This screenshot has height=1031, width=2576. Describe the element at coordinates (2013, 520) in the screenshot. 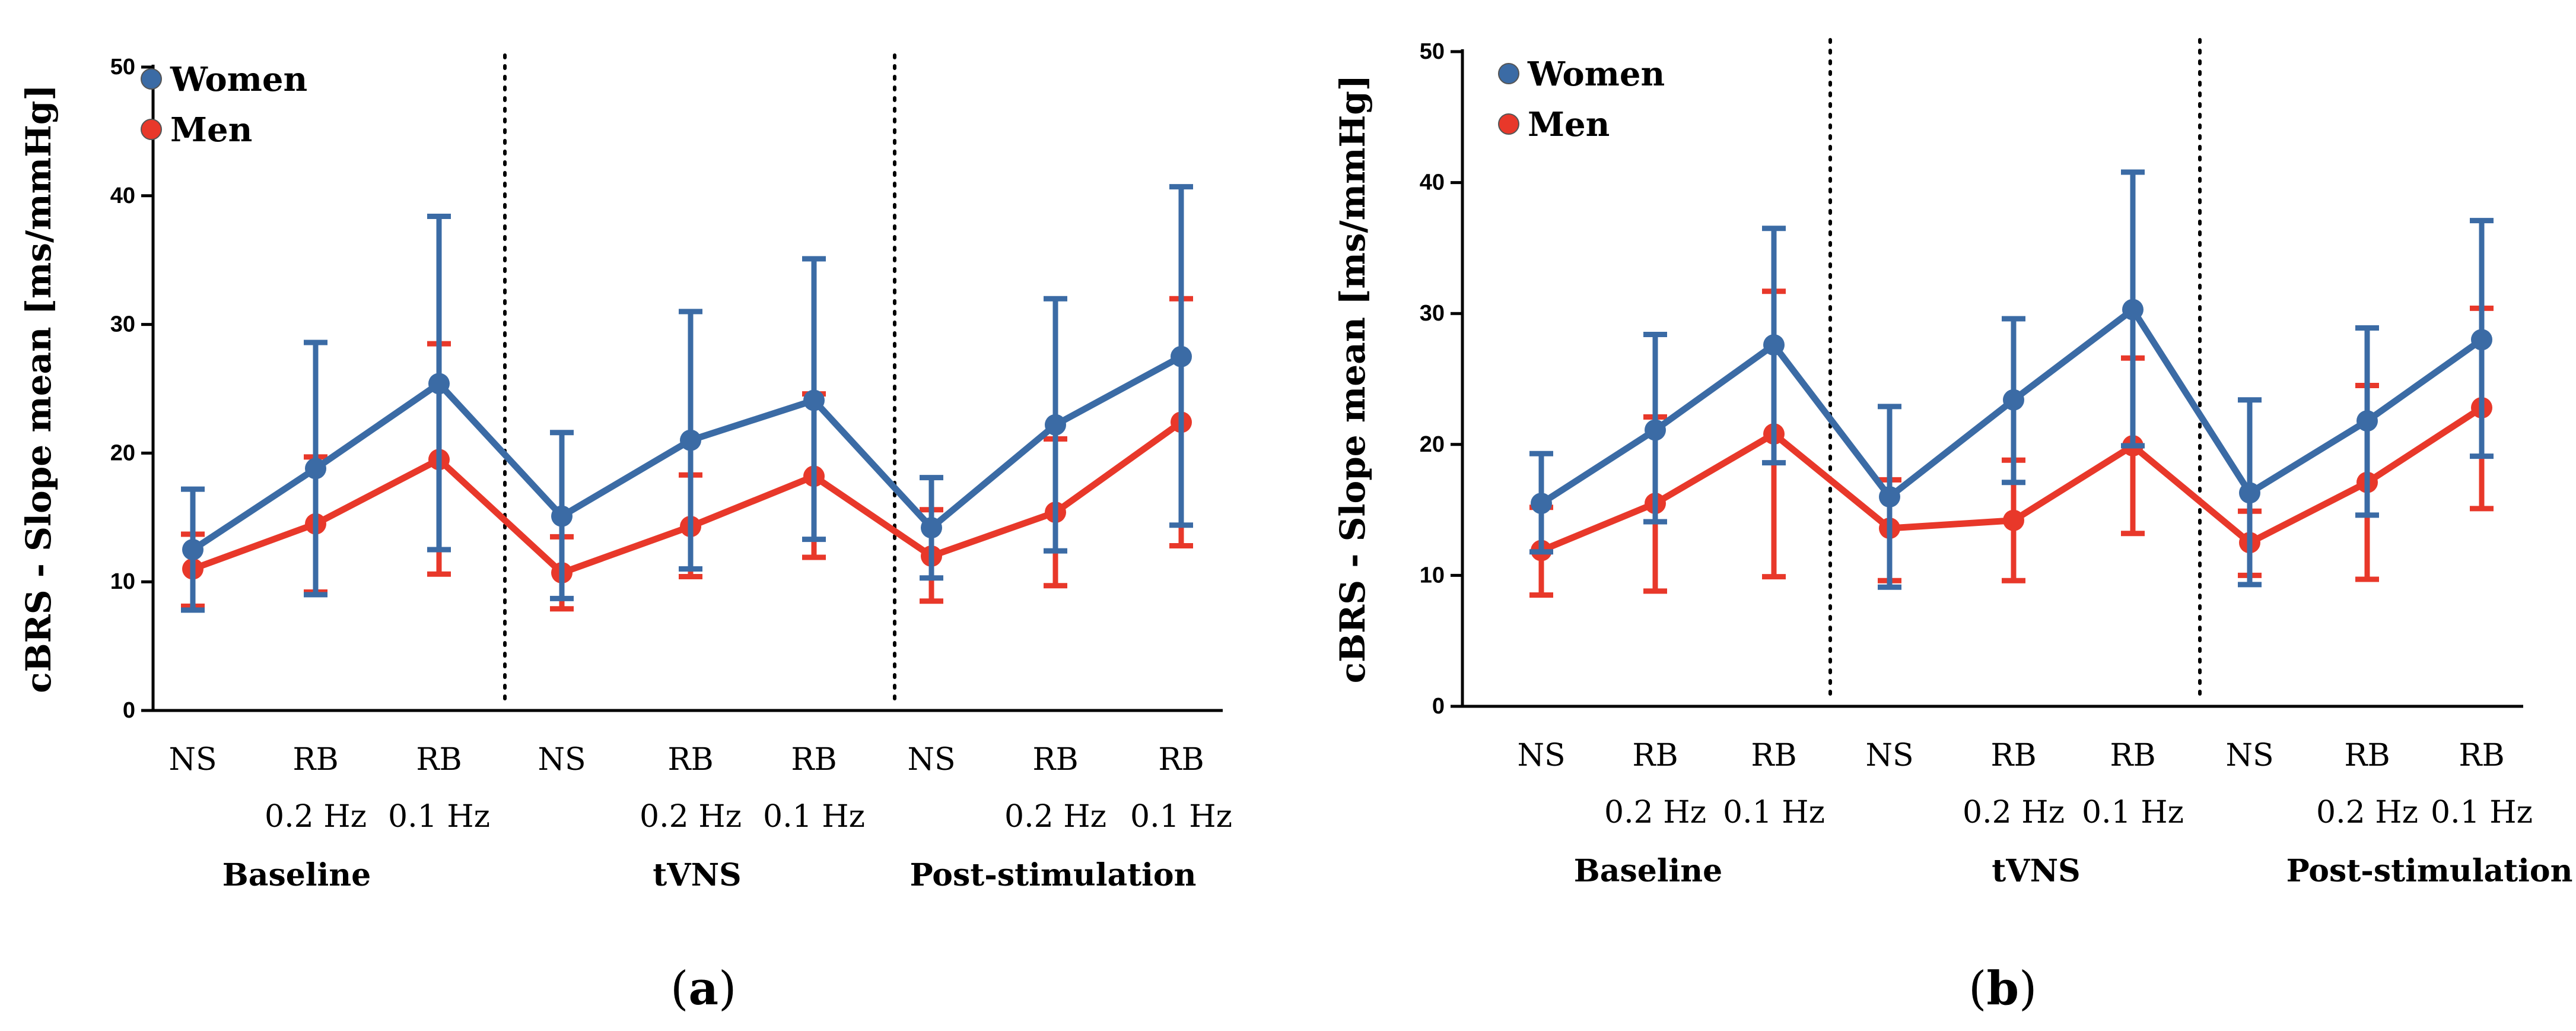

I see `data-point-men` at that location.